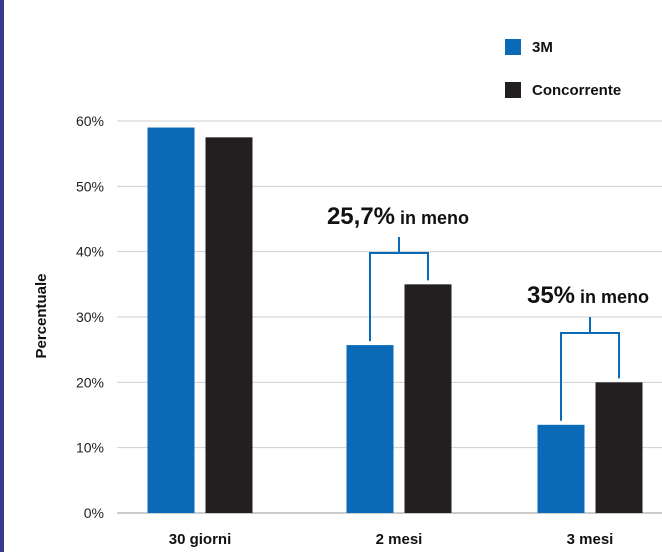  Describe the element at coordinates (94, 513) in the screenshot. I see `y-tick-label: 0%` at that location.